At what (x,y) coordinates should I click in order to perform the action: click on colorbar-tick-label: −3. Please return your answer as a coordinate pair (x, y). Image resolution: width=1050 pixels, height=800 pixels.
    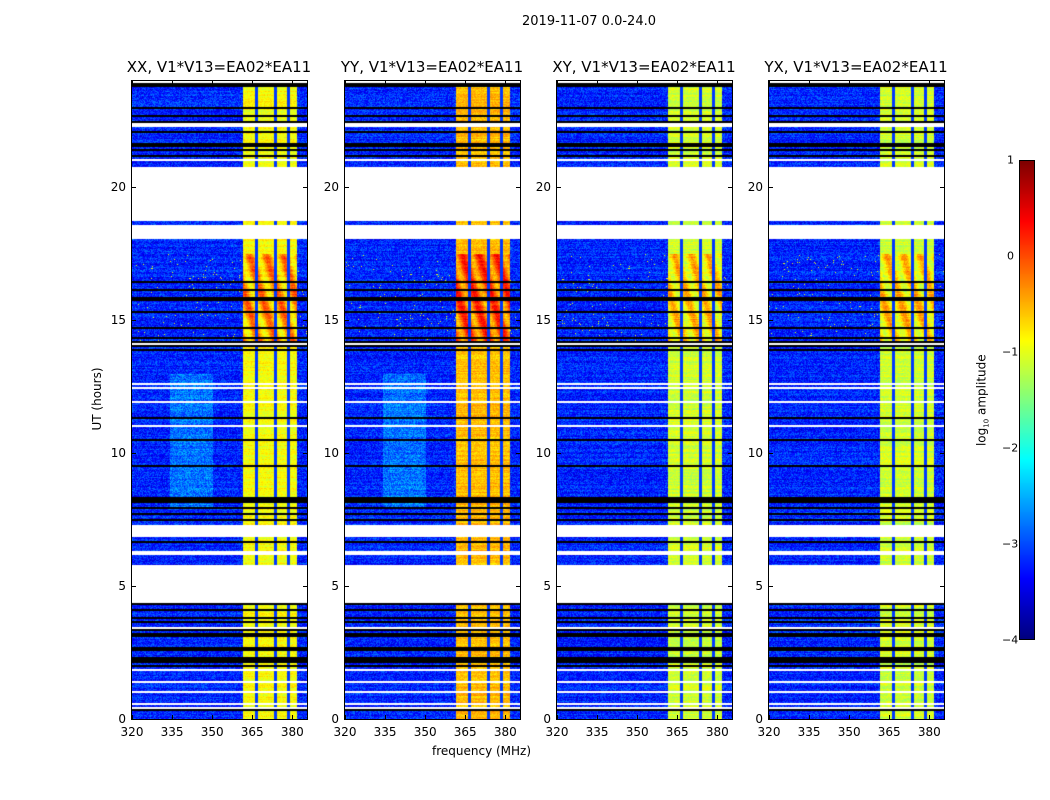
    Looking at the image, I should click on (1010, 544).